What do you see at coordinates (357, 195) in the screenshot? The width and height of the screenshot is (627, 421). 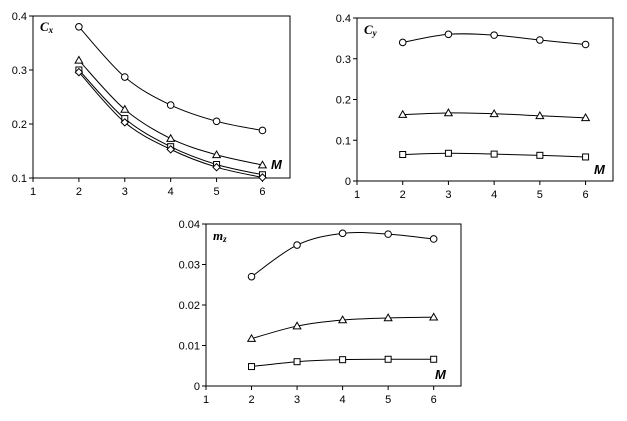 I see `cy-xtick-label: 1` at bounding box center [357, 195].